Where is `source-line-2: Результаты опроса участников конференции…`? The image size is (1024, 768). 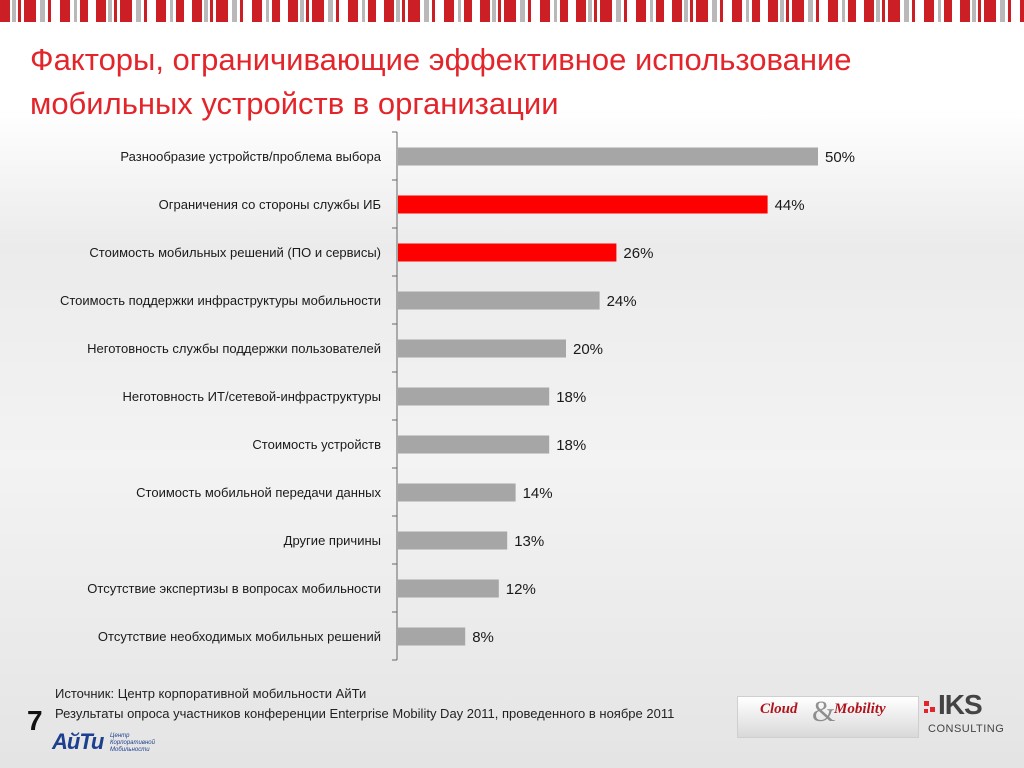
source-line-2: Результаты опроса участников конференции… is located at coordinates (365, 713).